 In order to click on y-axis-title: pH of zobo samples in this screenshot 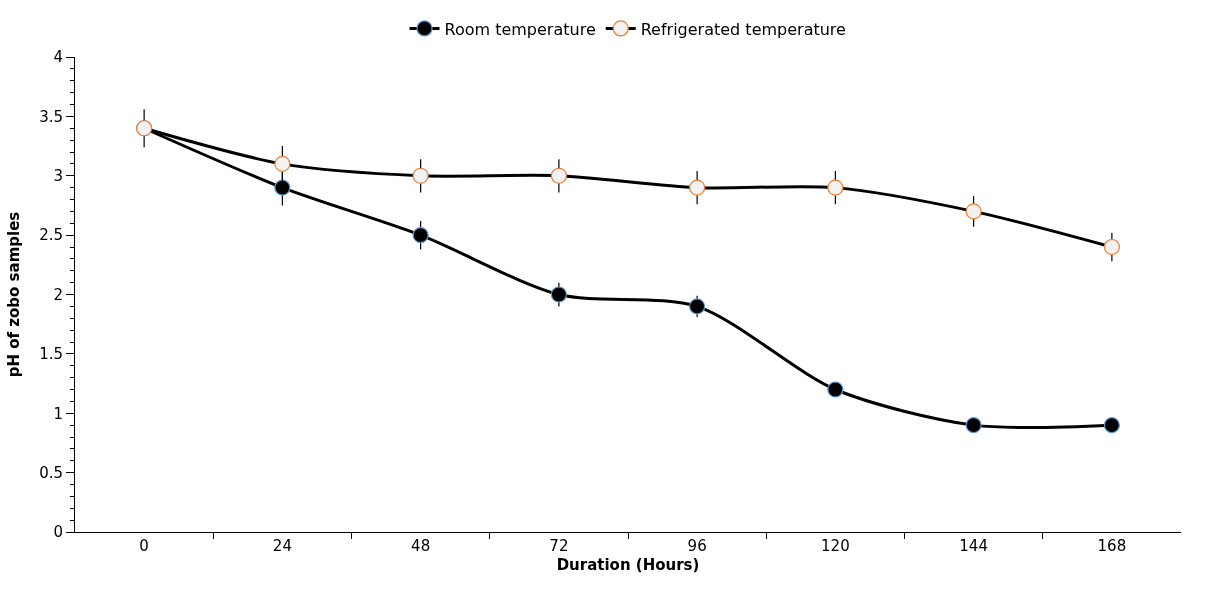, I will do `click(14, 294)`.